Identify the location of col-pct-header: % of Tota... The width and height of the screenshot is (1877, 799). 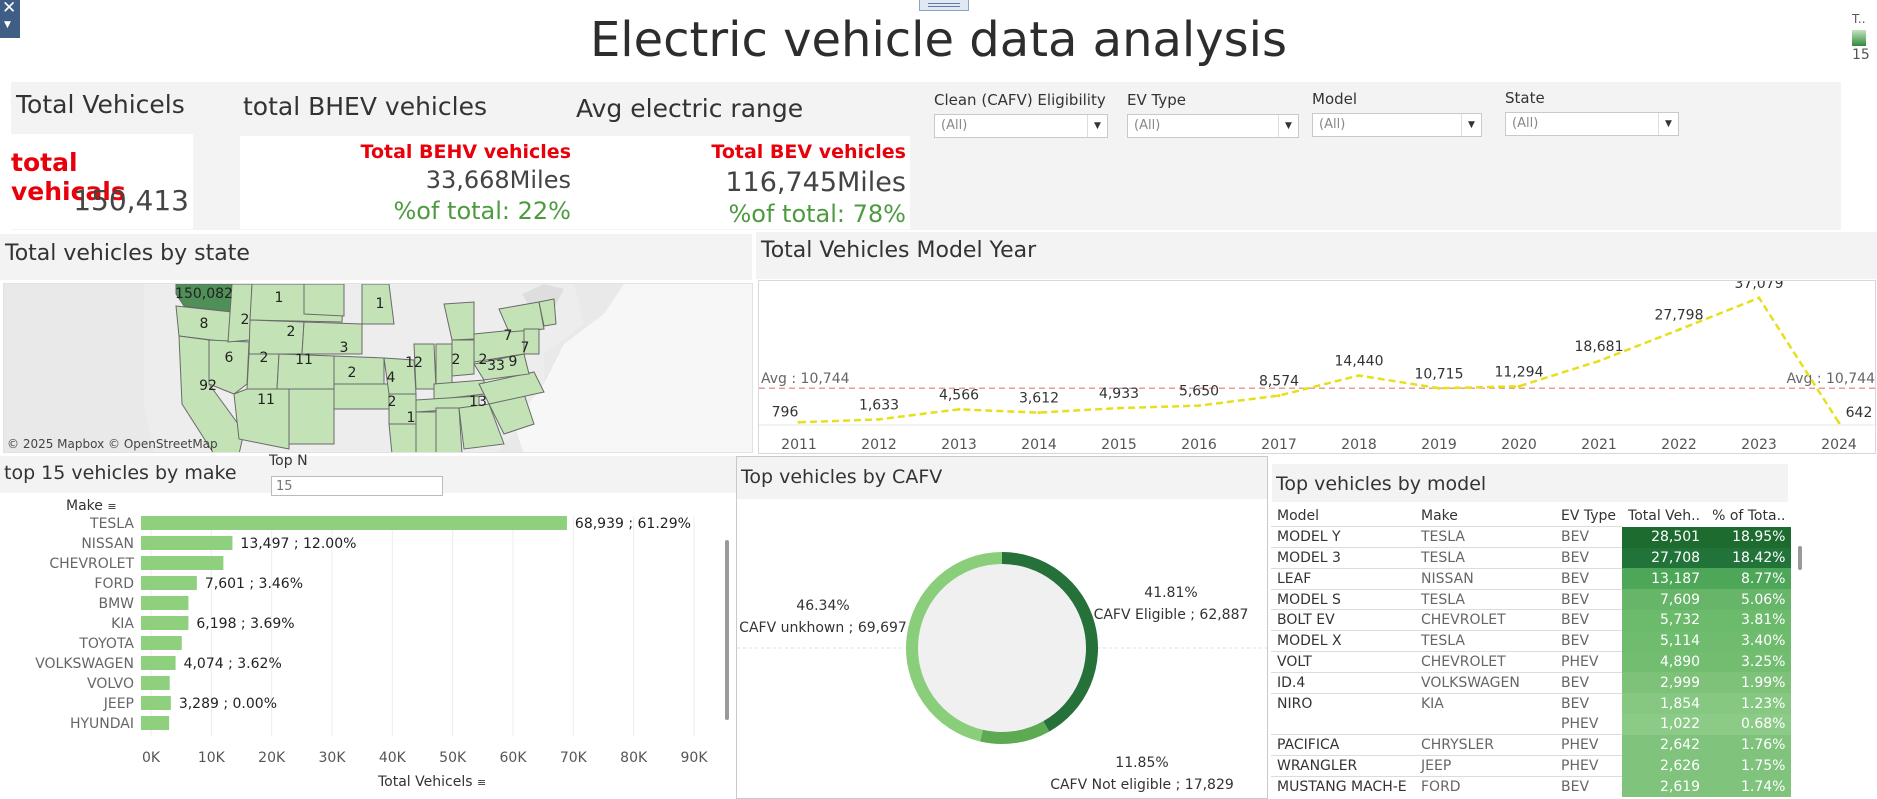
(1749, 516).